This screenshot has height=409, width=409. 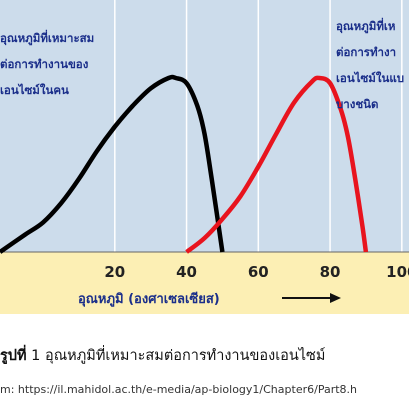 I want to click on annotation-bacteria-line-3: เอนไซม์ในแบ, so click(x=370, y=78).